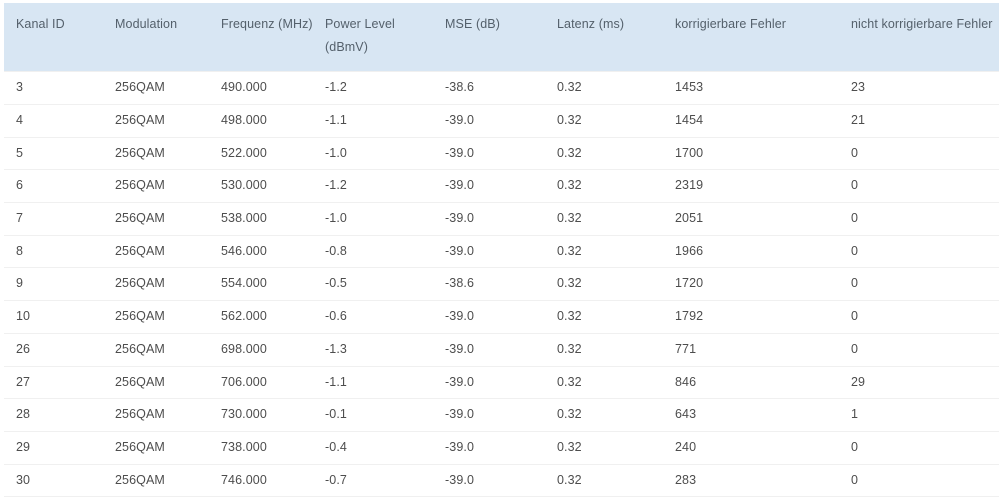  What do you see at coordinates (40, 24) in the screenshot?
I see `column-header-label: Kanal ID` at bounding box center [40, 24].